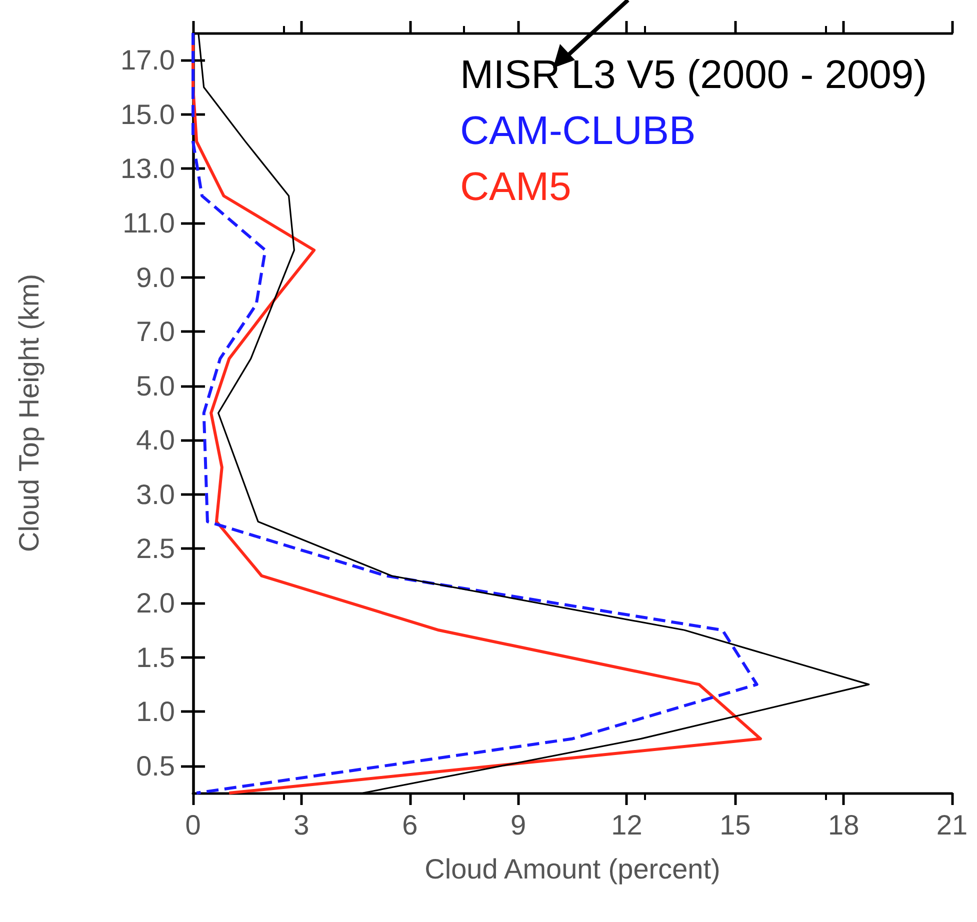 This screenshot has height=922, width=977. Describe the element at coordinates (155, 766) in the screenshot. I see `y-tick-label: 0.5` at that location.